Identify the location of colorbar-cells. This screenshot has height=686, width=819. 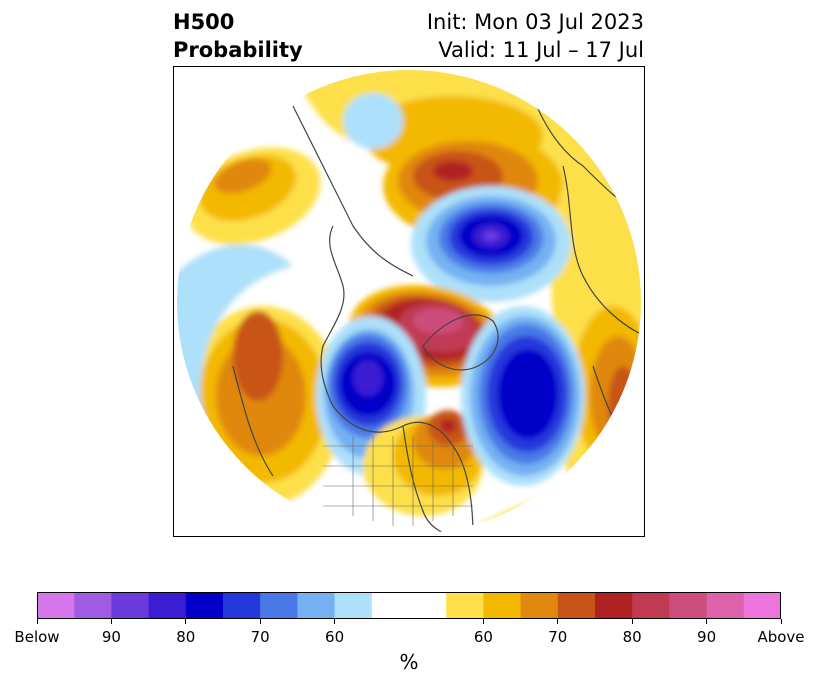
(409, 605).